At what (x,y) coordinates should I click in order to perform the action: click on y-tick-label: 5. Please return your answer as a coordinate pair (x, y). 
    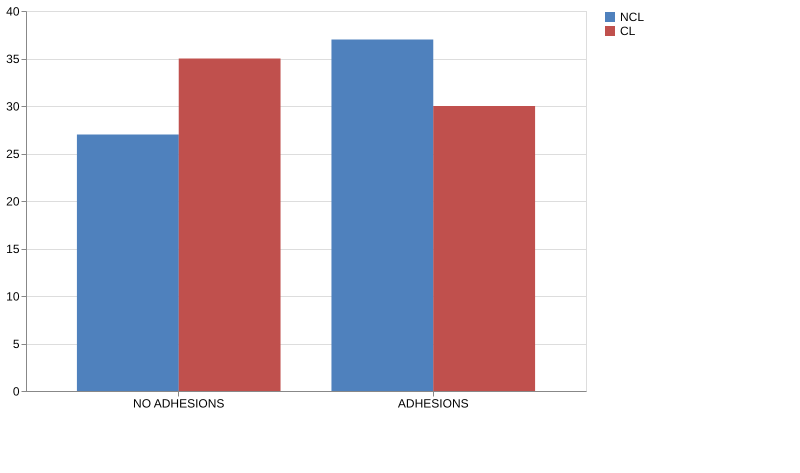
    Looking at the image, I should click on (16, 344).